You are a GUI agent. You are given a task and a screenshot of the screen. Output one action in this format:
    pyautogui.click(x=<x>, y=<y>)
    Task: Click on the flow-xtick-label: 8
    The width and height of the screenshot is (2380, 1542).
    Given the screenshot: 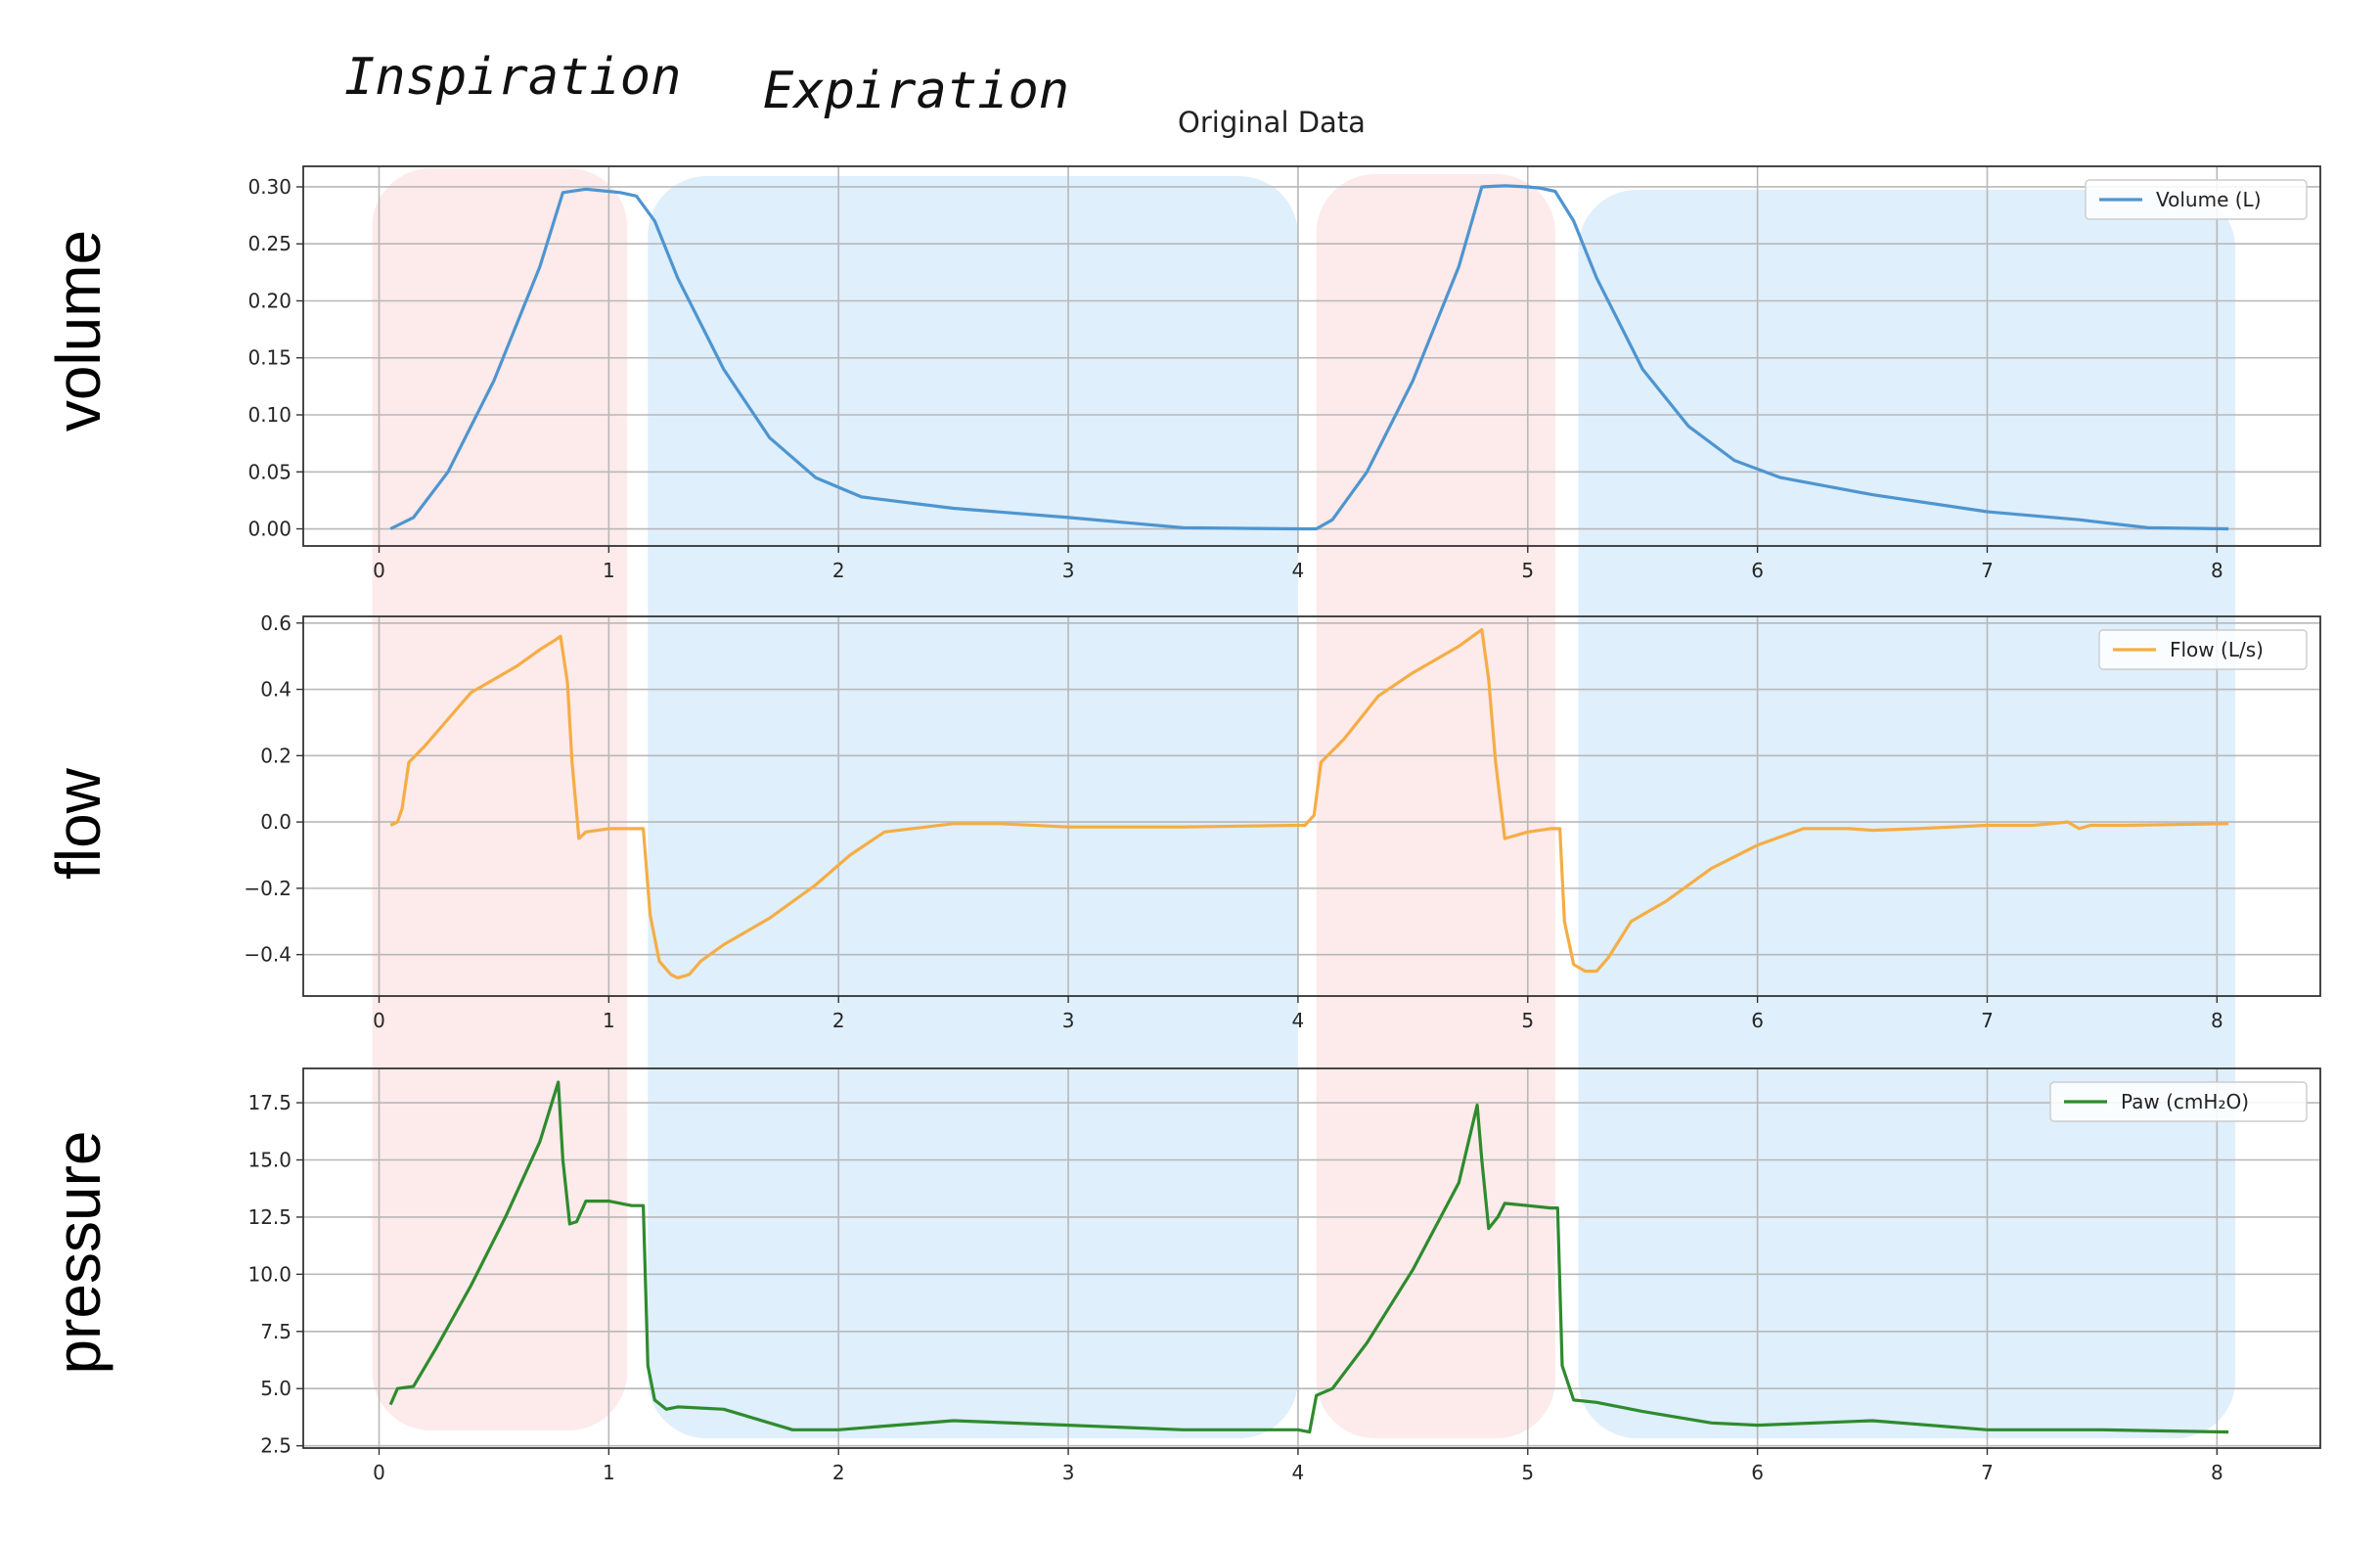 What is the action you would take?
    pyautogui.click(x=2217, y=1020)
    